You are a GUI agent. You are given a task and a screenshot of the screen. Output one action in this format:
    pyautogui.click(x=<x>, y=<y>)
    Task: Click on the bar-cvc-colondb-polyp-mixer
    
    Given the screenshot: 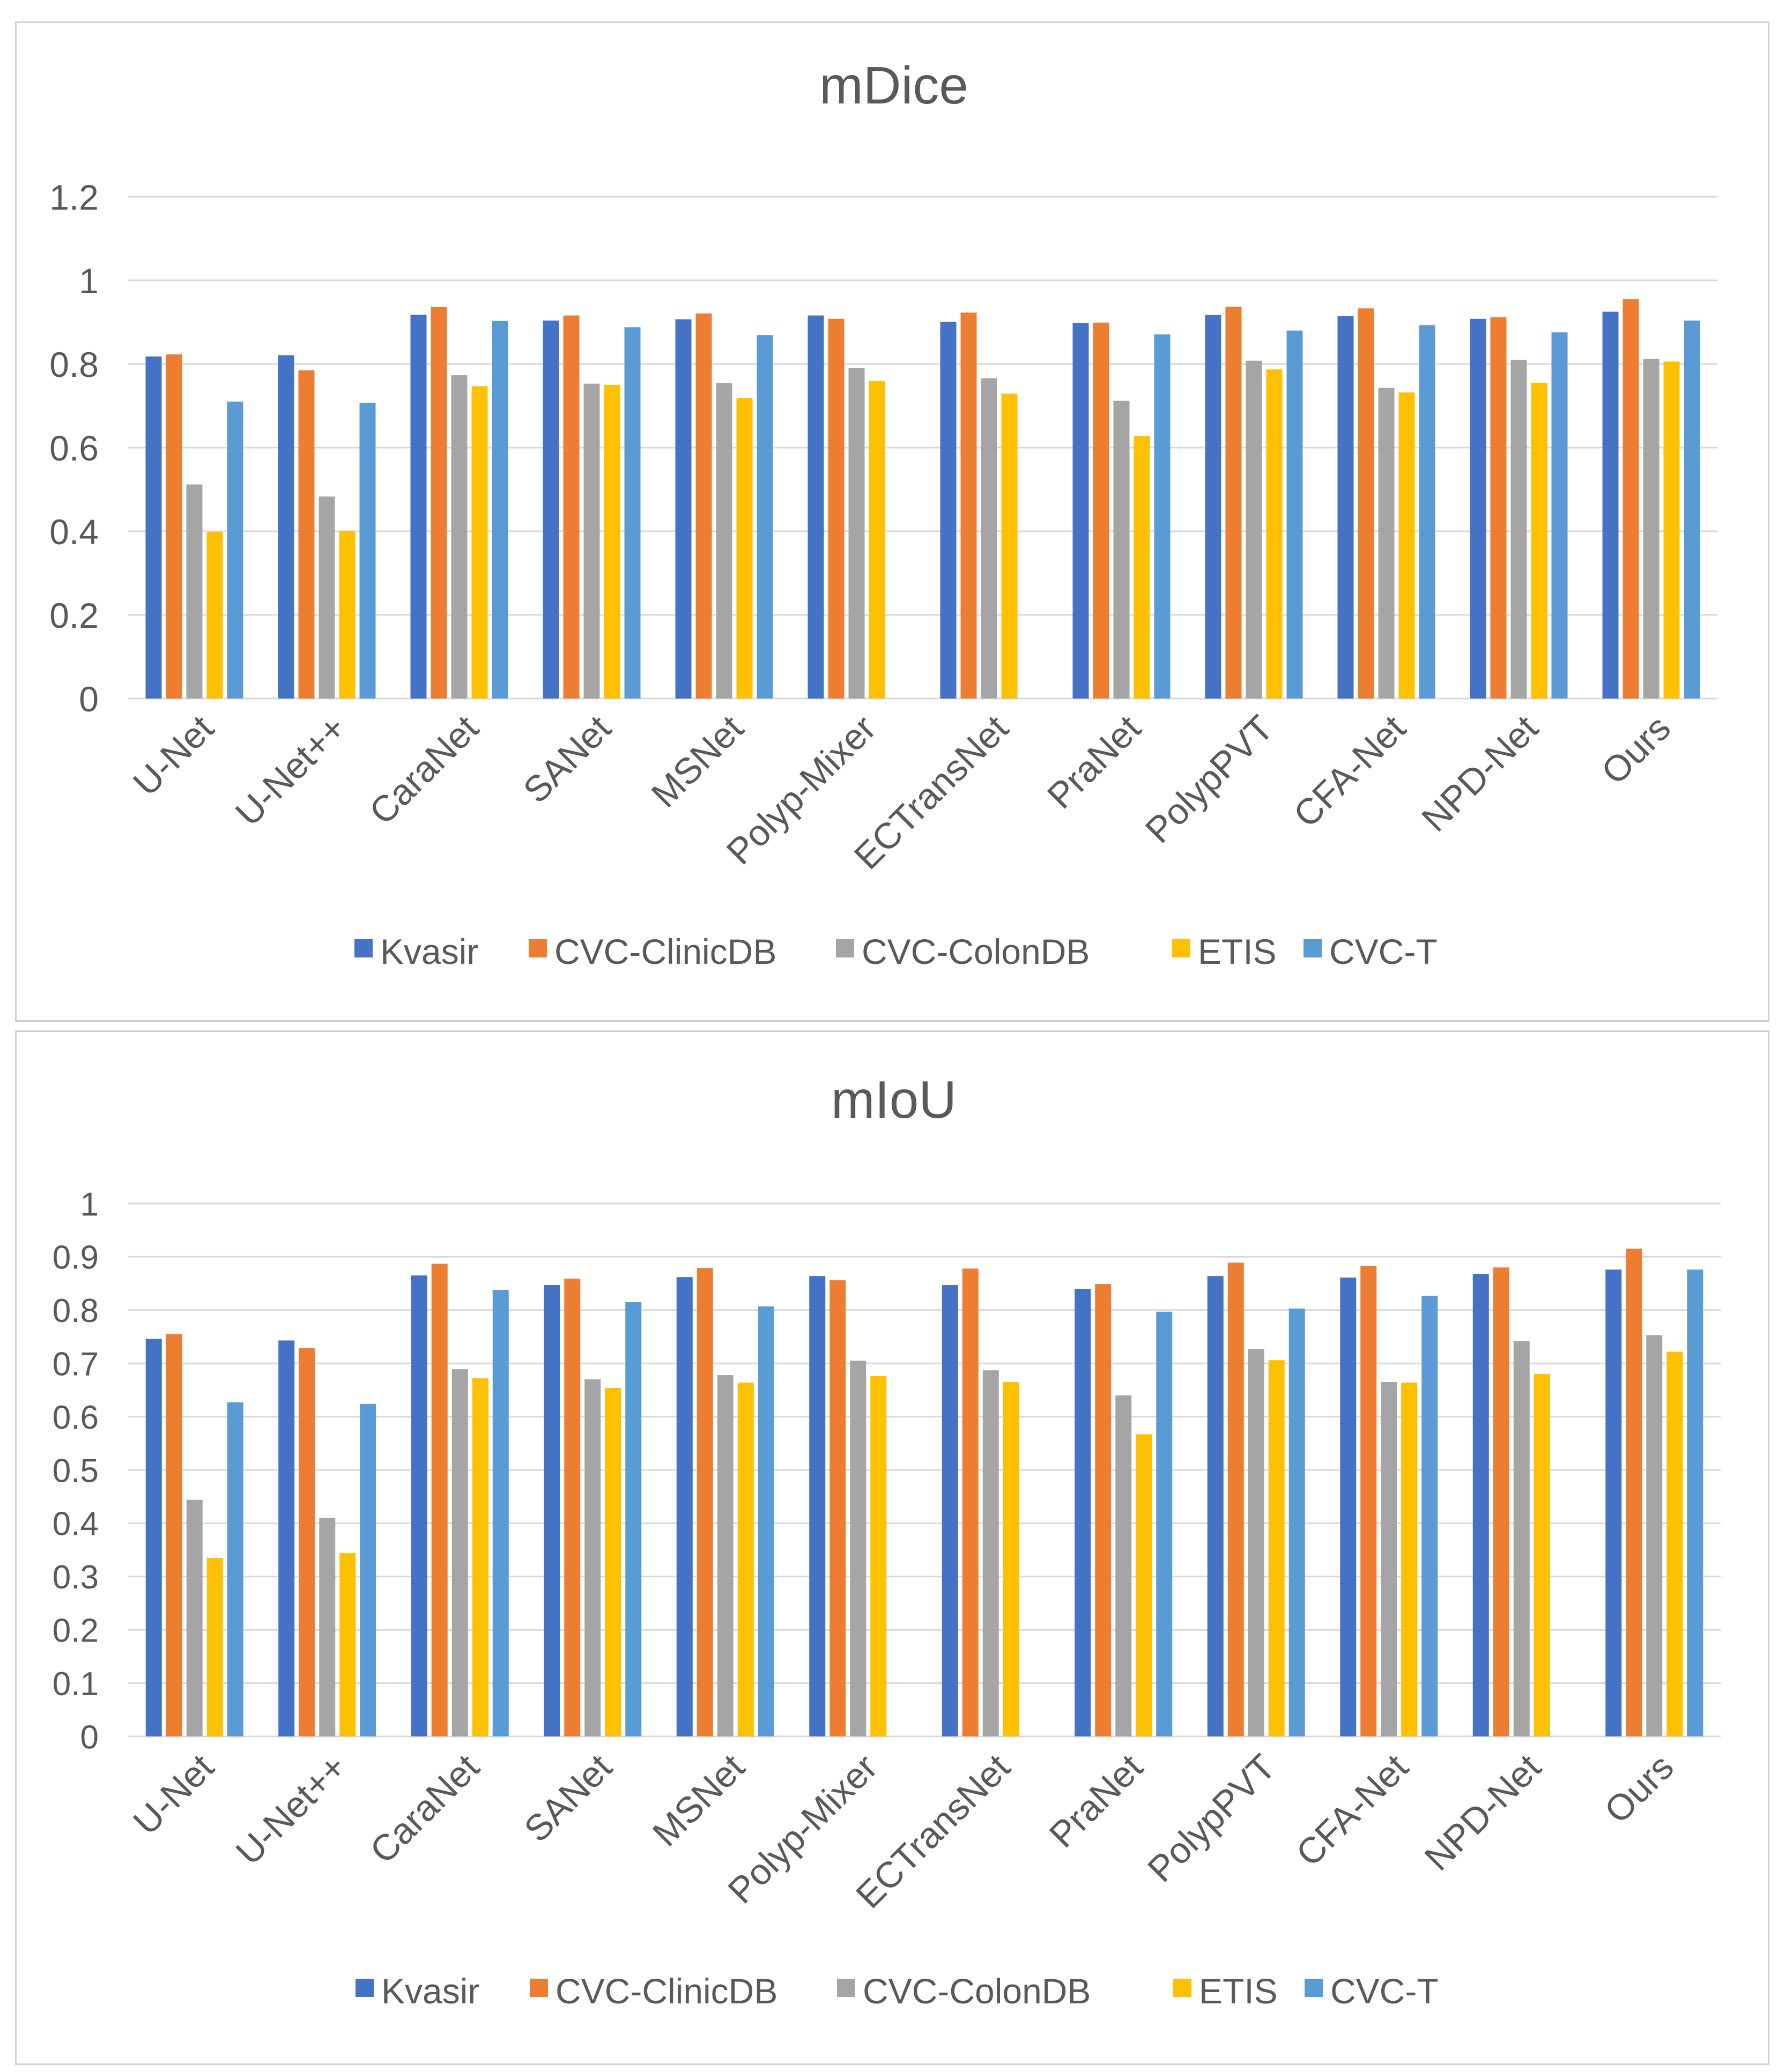 What is the action you would take?
    pyautogui.click(x=858, y=1548)
    